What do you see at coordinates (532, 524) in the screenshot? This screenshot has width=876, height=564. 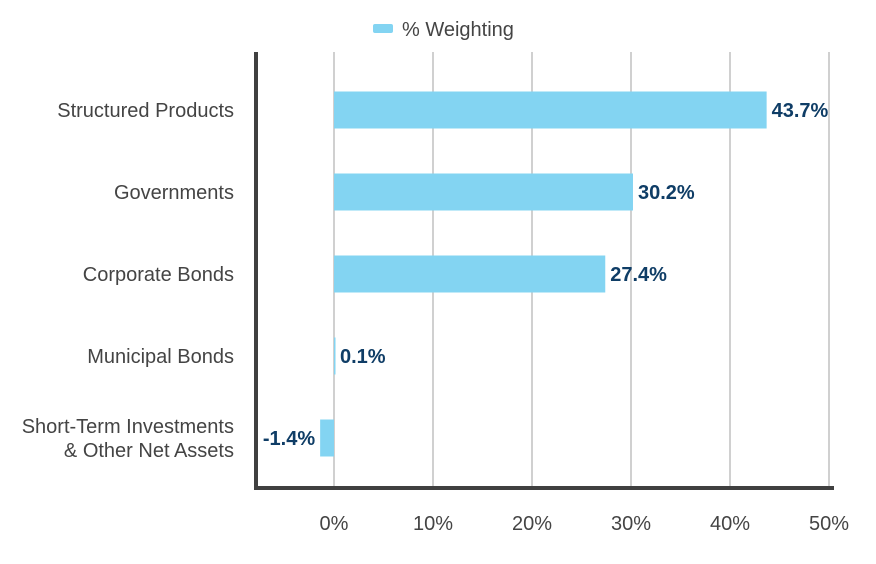 I see `x-tick-label-2: 20%` at bounding box center [532, 524].